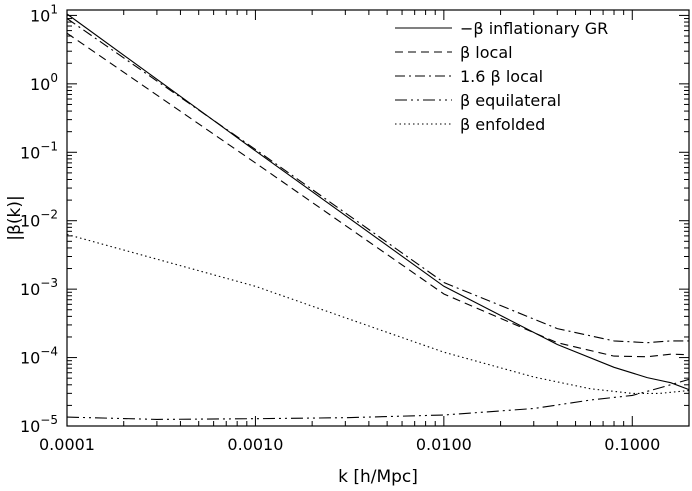  Describe the element at coordinates (67, 444) in the screenshot. I see `x-tick-label: 0.0001` at that location.